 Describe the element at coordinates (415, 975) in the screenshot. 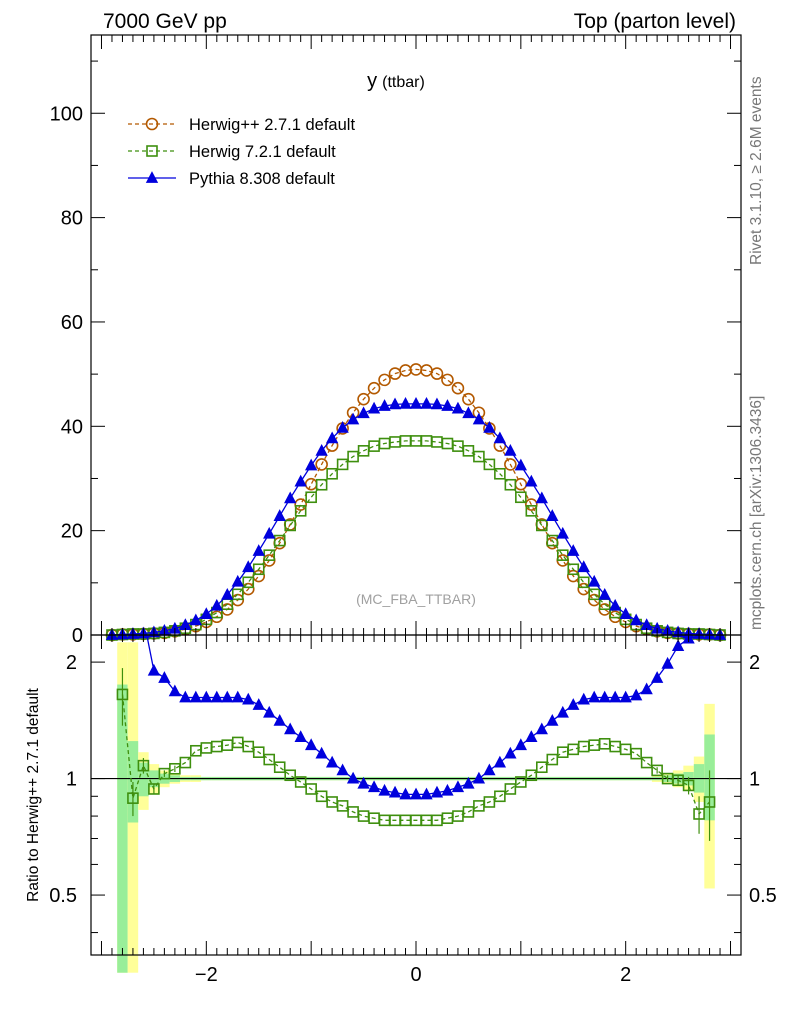

I see `ratio-xtick-label: 0` at that location.